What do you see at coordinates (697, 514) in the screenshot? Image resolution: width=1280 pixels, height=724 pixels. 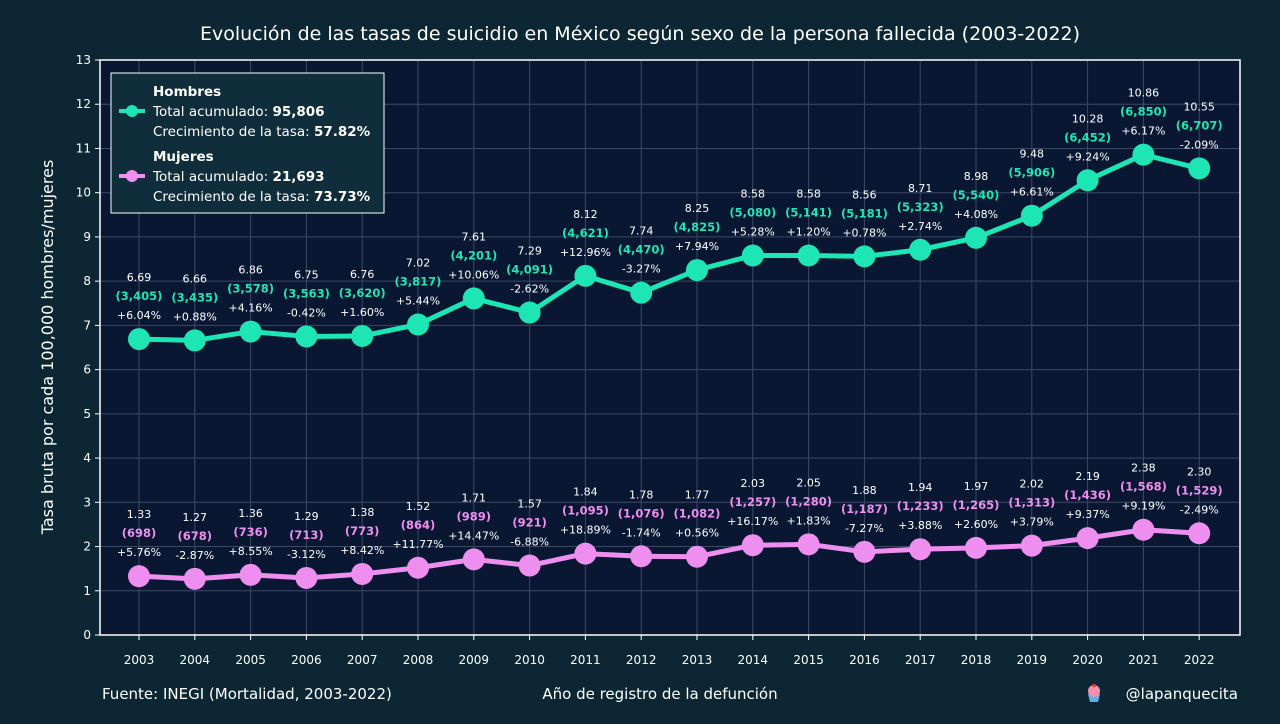 I see `count-label-mujeres: (1,082)` at bounding box center [697, 514].